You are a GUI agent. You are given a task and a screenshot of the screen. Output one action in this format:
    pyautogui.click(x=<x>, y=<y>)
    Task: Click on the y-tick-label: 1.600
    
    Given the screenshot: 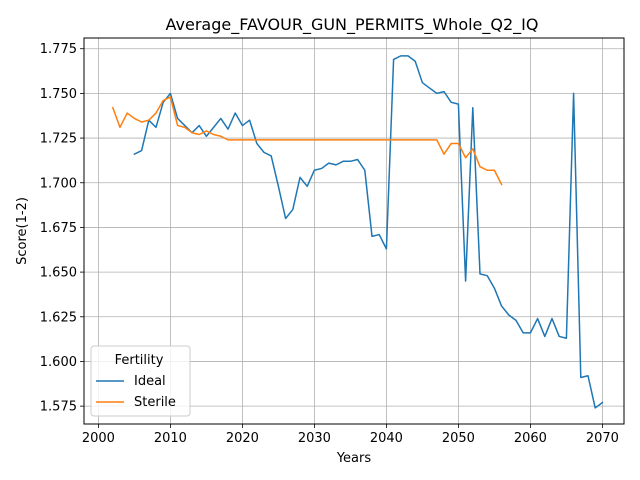 What is the action you would take?
    pyautogui.click(x=58, y=362)
    